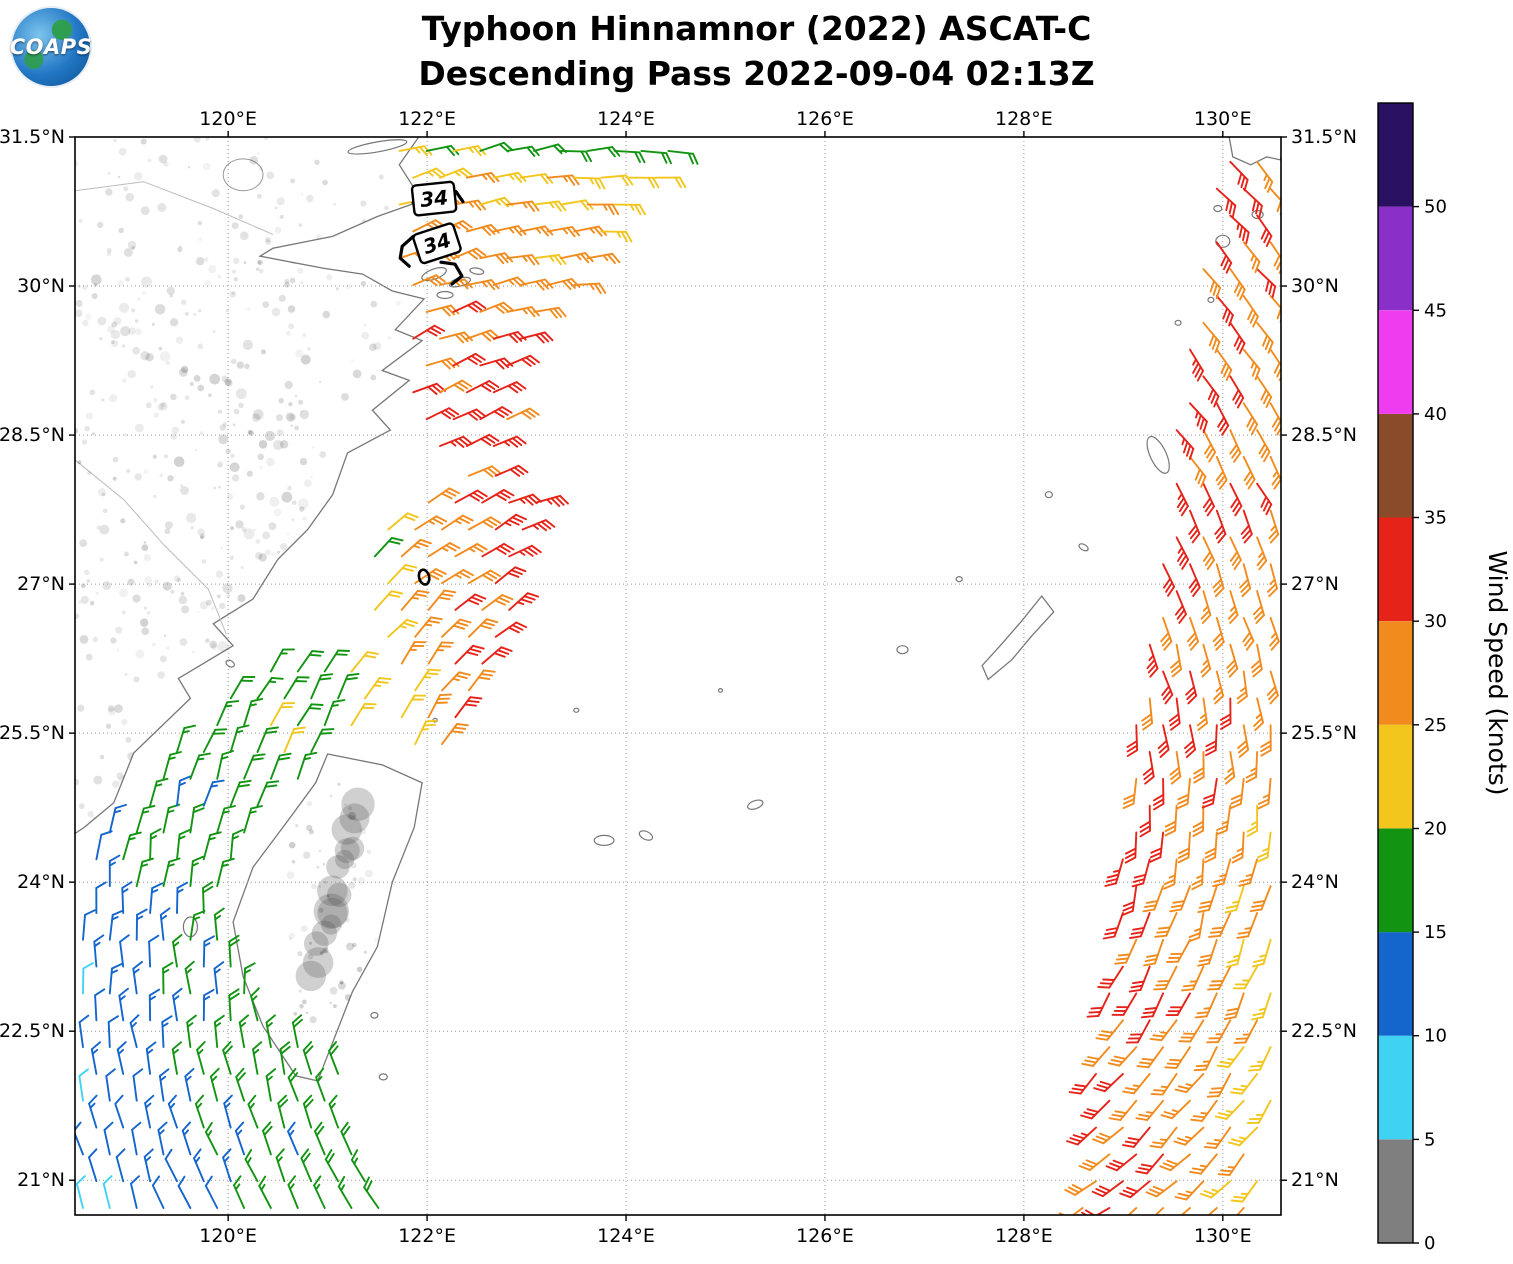 The height and width of the screenshot is (1264, 1513). What do you see at coordinates (1315, 1180) in the screenshot?
I see `y-tick-label-right: 21°N` at bounding box center [1315, 1180].